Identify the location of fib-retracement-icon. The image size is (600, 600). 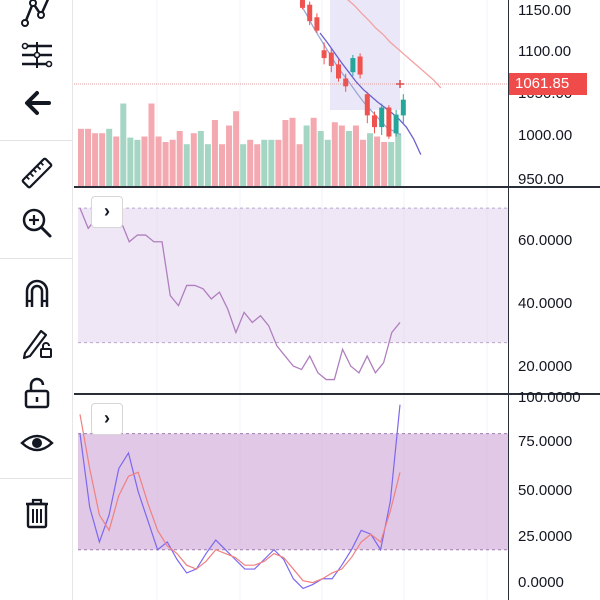
(37, 55).